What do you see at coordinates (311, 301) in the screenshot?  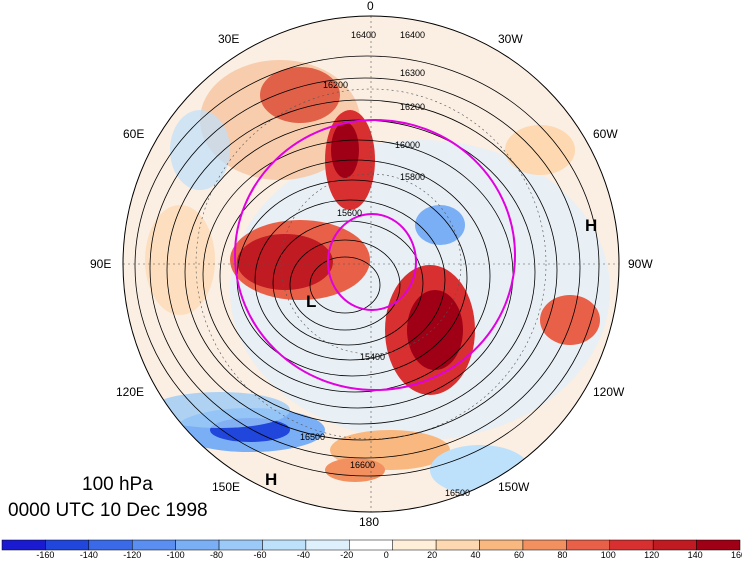 I see `low-center: L` at bounding box center [311, 301].